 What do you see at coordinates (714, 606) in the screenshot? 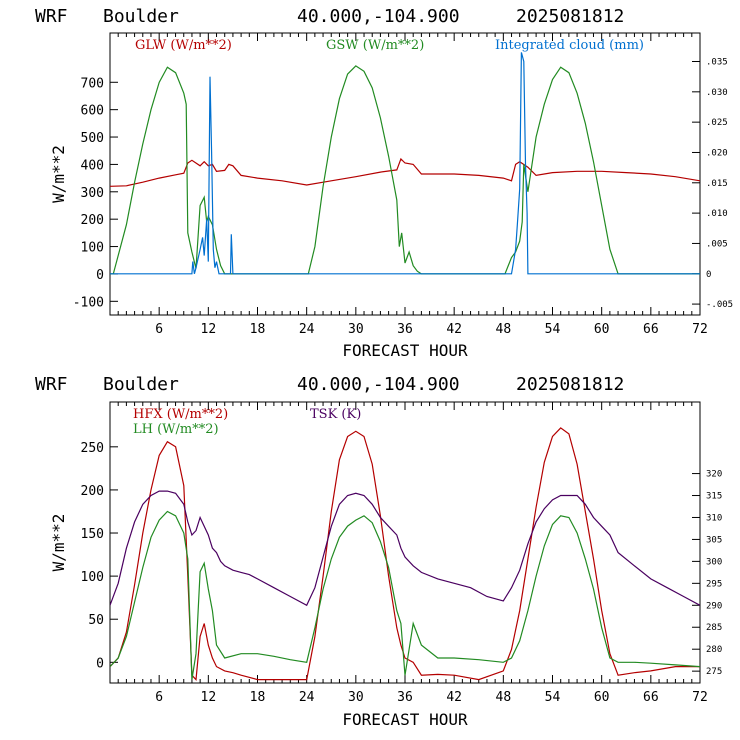
I see `y2-tick-label: 290` at bounding box center [714, 606].